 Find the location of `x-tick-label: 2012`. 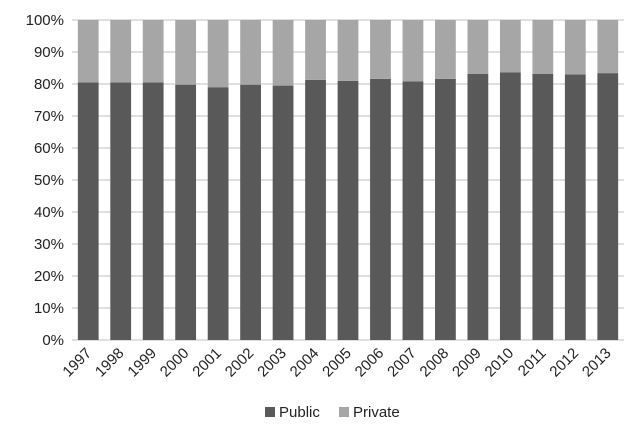

x-tick-label: 2012 is located at coordinates (565, 363).